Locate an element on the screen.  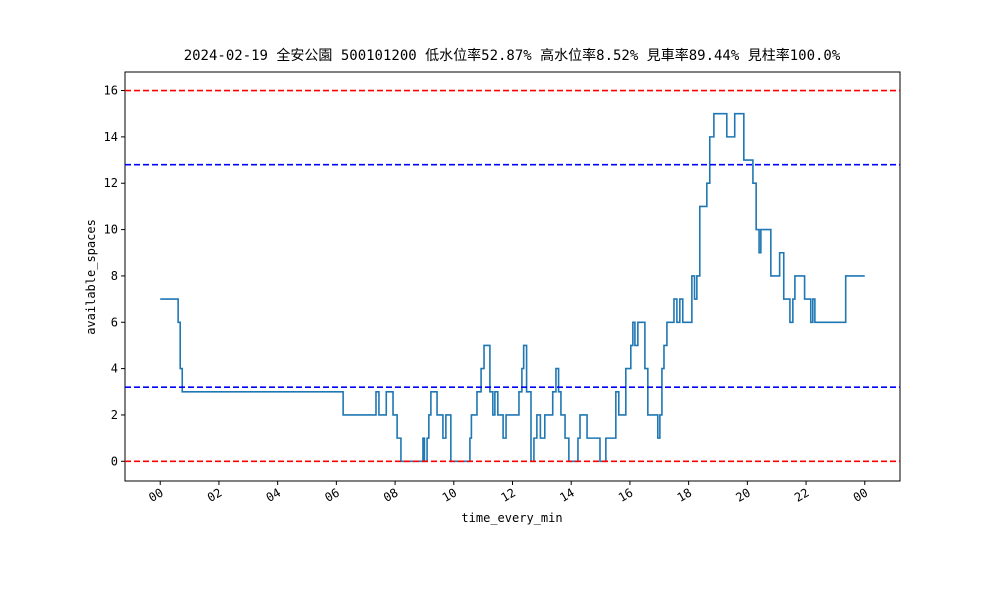
x-axis-label: time_every_min is located at coordinates (511, 518).